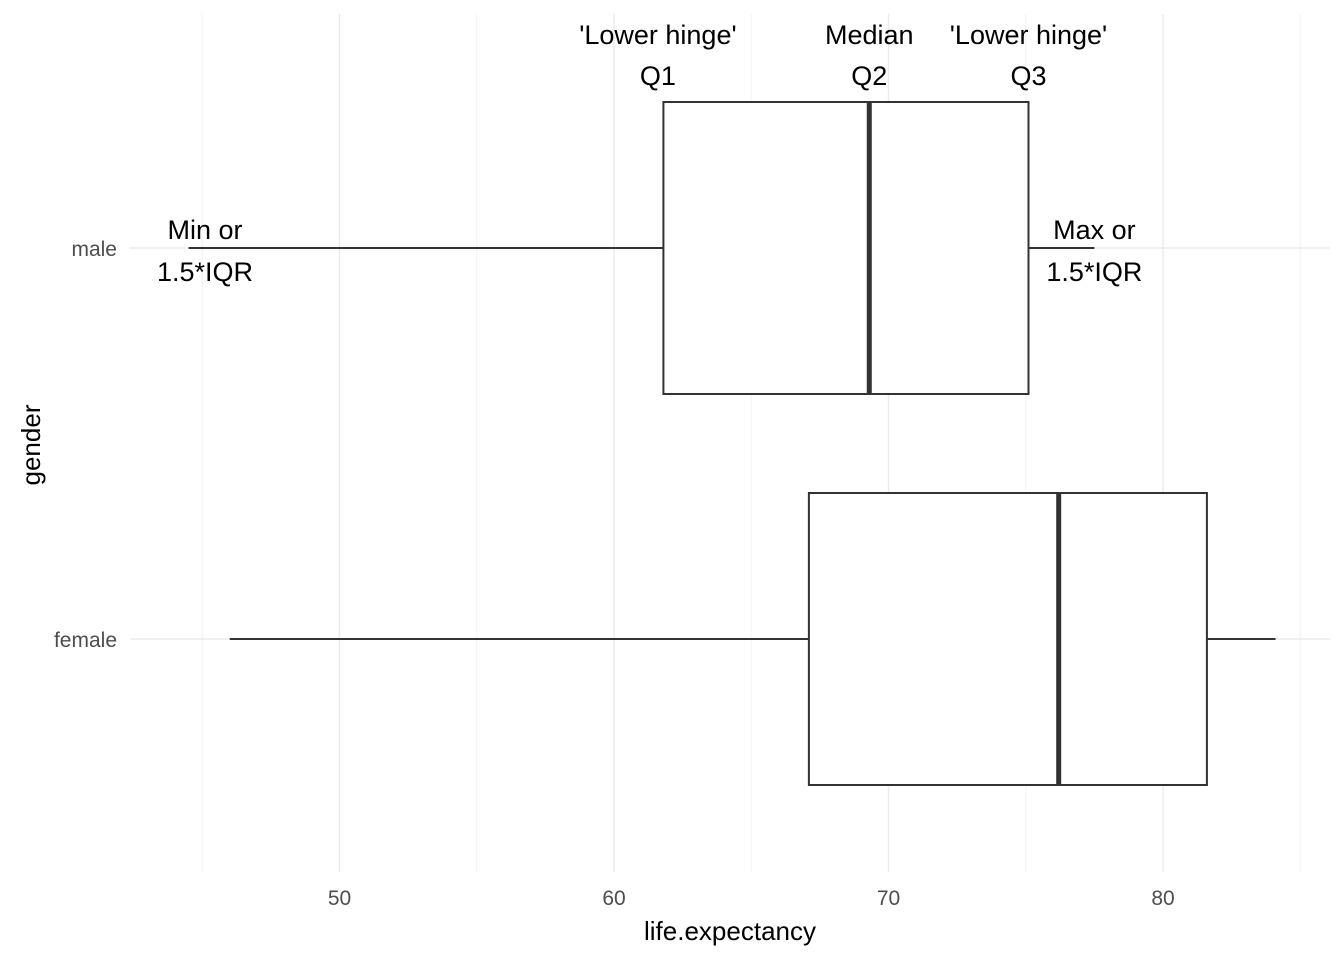  Describe the element at coordinates (869, 76) in the screenshot. I see `annotation-line2: Q2` at that location.